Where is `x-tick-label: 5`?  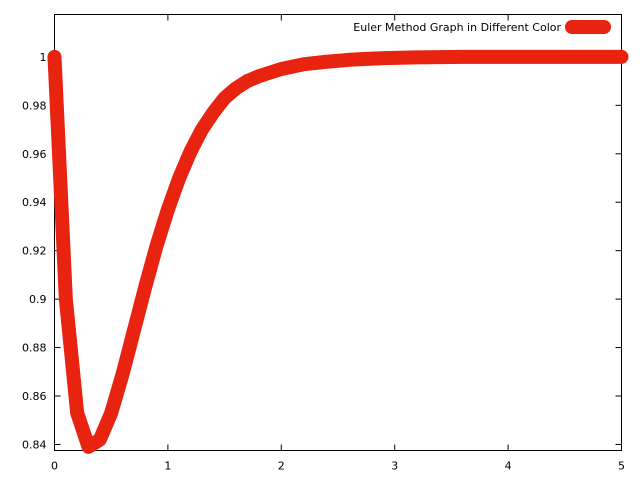 x-tick-label: 5 is located at coordinates (621, 466).